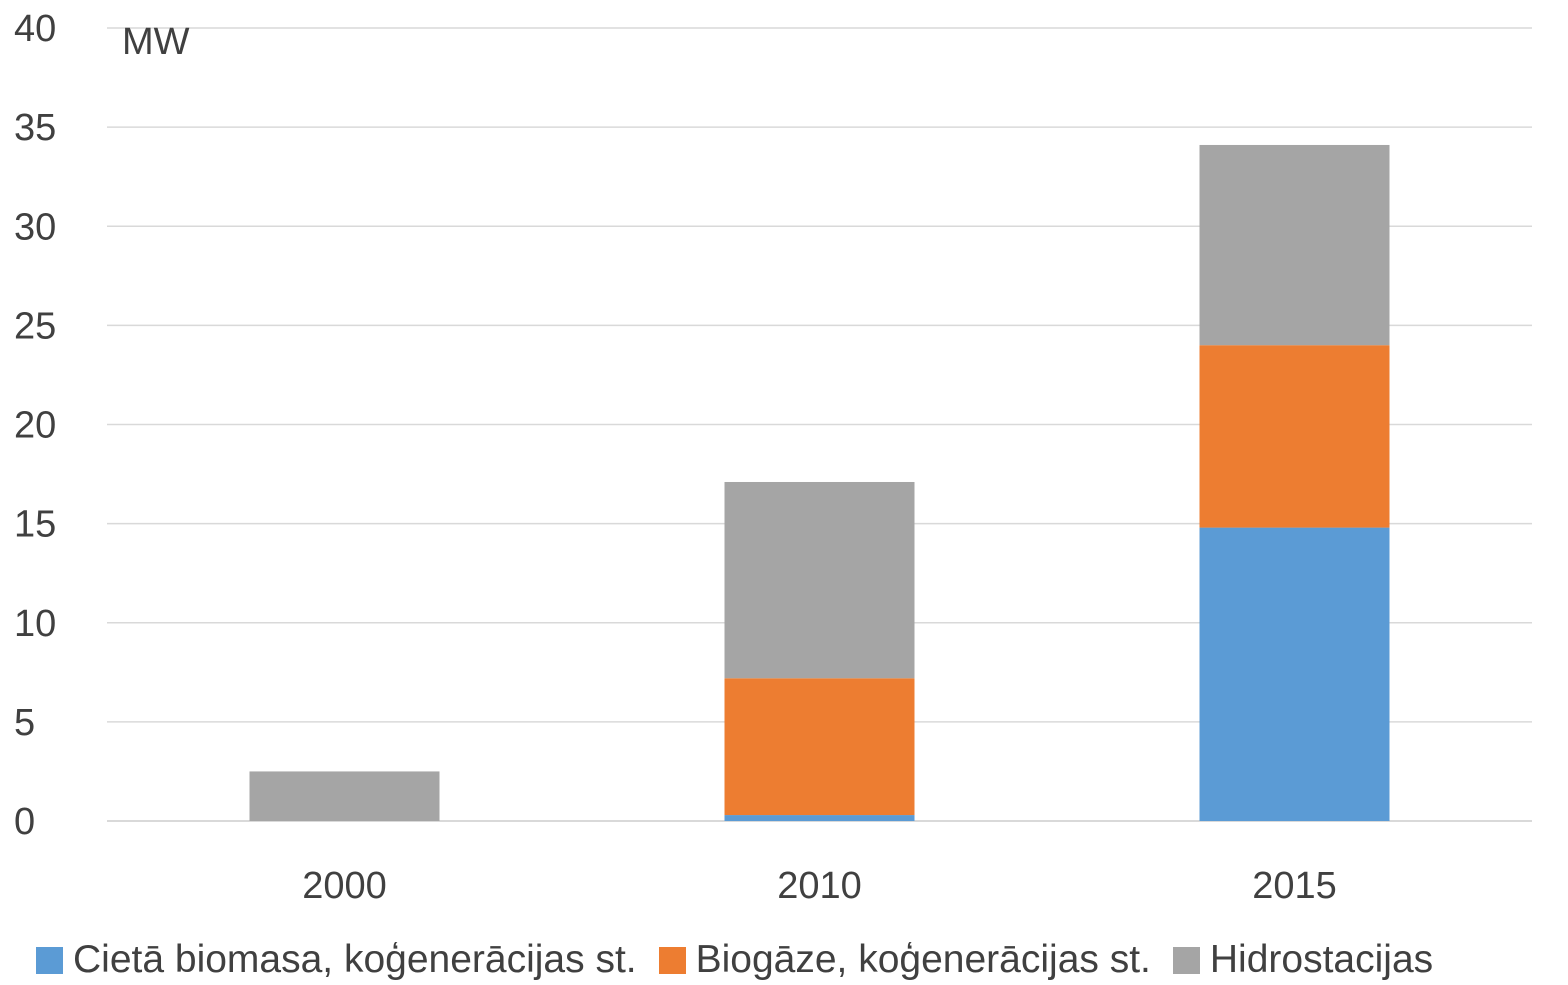  What do you see at coordinates (156, 42) in the screenshot?
I see `y-axis-unit-label: MW` at bounding box center [156, 42].